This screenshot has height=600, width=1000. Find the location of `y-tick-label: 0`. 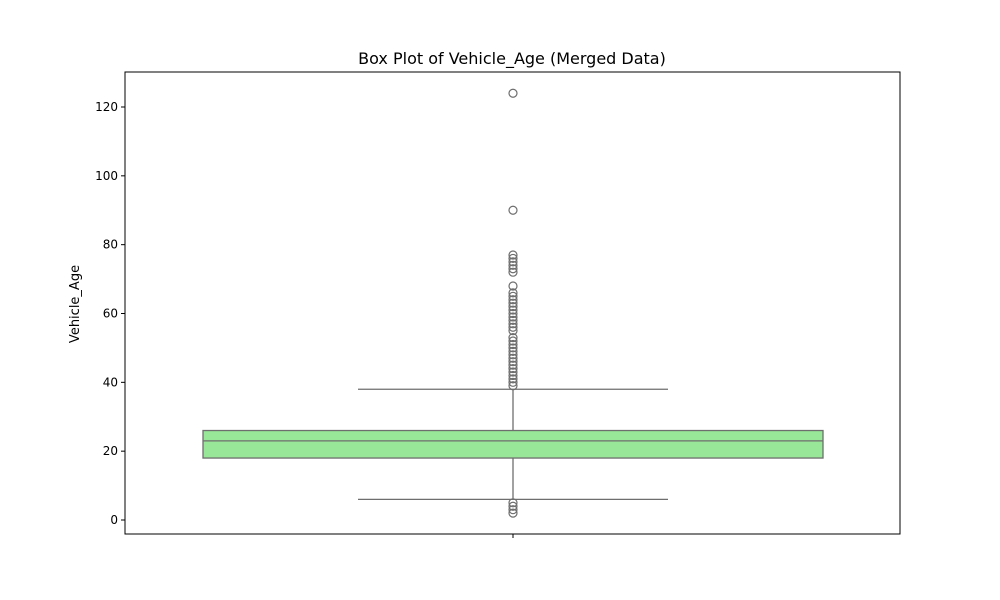

y-tick-label: 0 is located at coordinates (114, 520).